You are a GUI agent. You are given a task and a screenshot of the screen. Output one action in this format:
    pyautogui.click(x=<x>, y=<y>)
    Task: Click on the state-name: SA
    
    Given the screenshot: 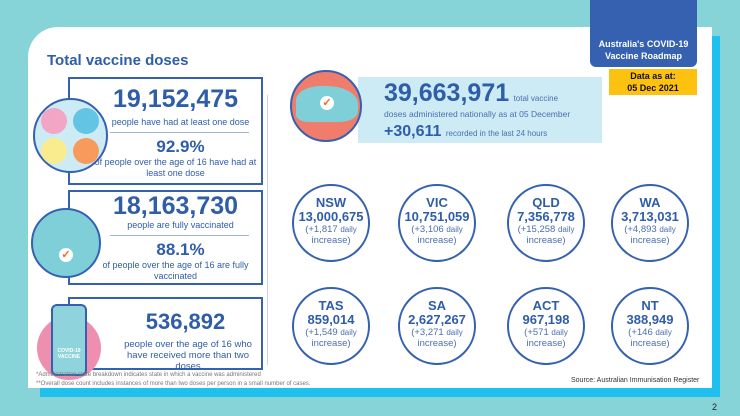 What is the action you would take?
    pyautogui.click(x=437, y=305)
    